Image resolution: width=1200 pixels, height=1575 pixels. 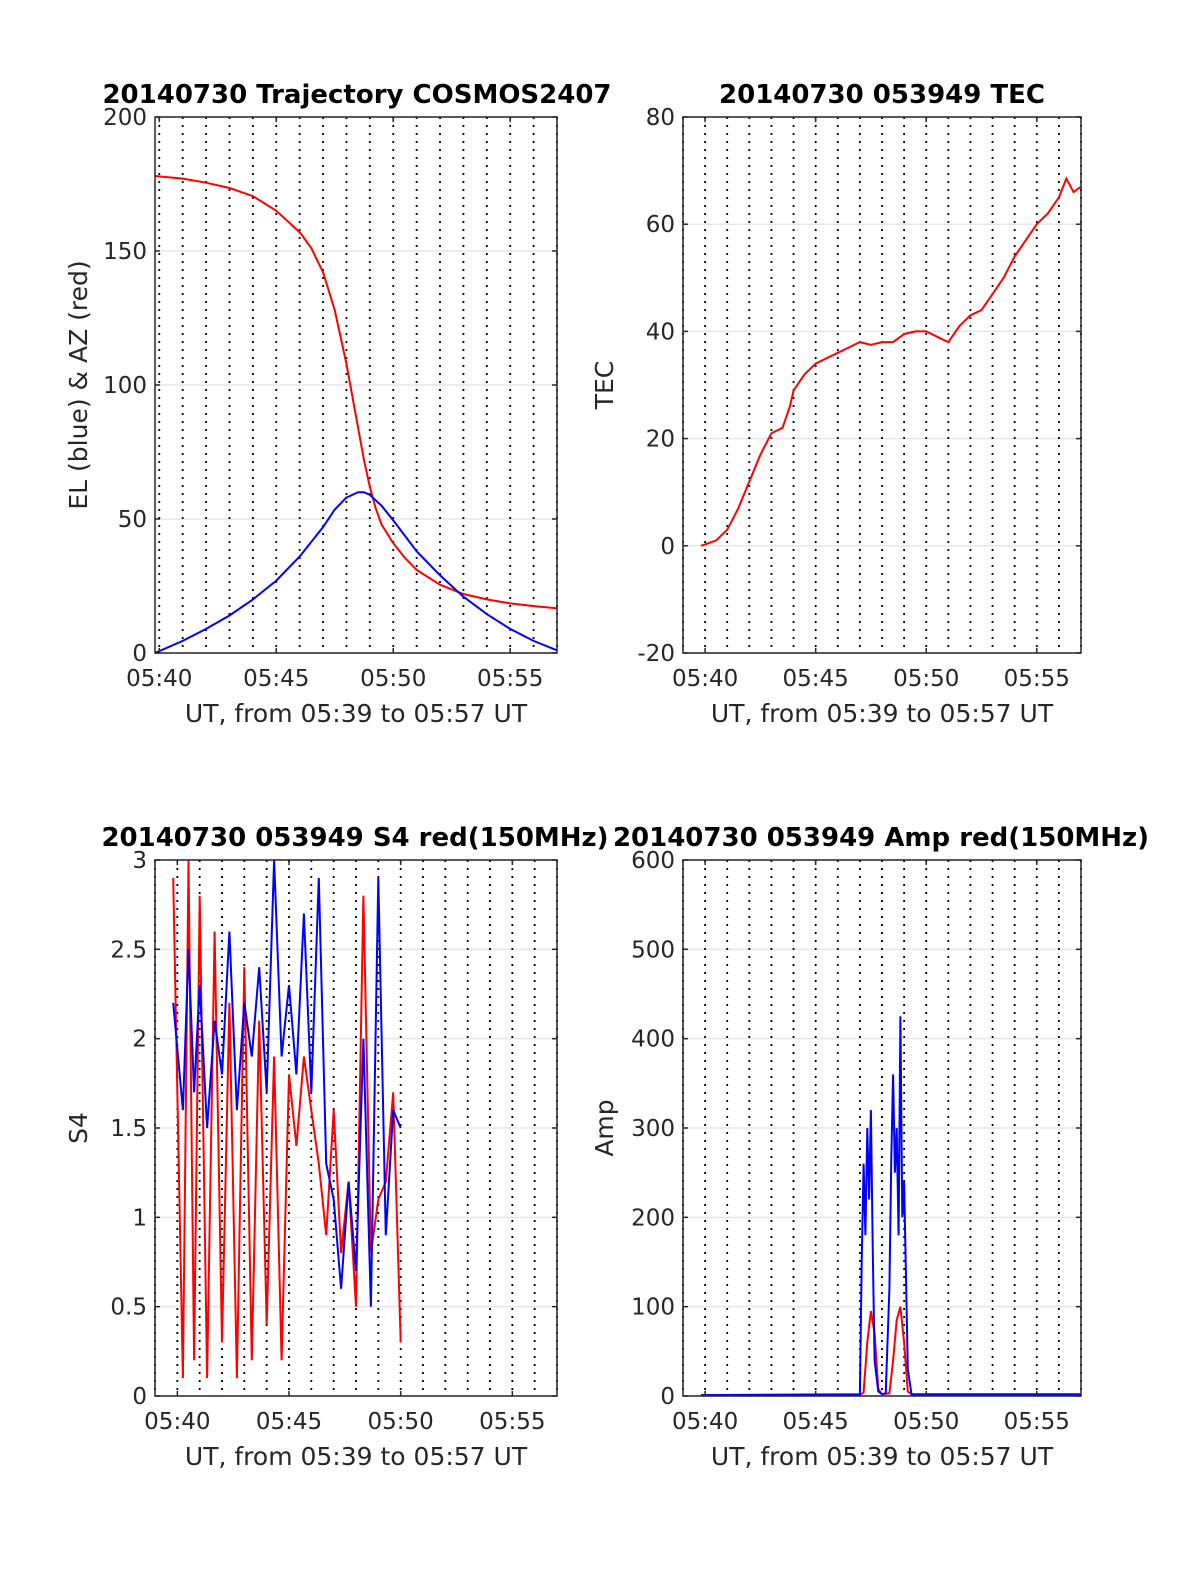 What do you see at coordinates (653, 861) in the screenshot?
I see `y-tick-label: 600` at bounding box center [653, 861].